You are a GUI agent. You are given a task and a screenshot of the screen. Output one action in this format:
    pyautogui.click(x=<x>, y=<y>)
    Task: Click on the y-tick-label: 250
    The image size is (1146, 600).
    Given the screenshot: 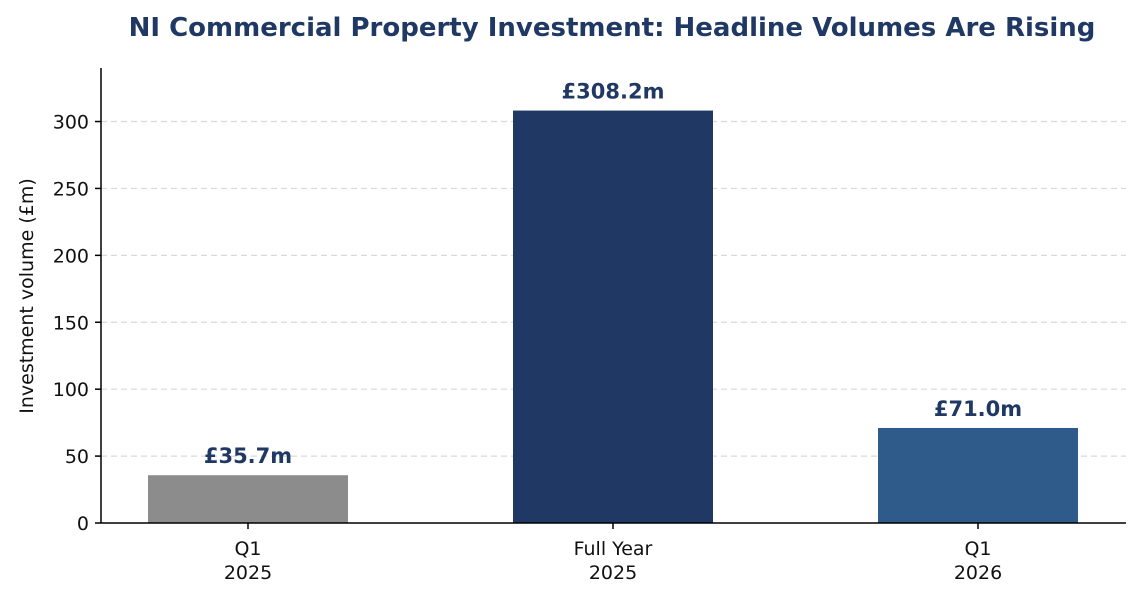 What is the action you would take?
    pyautogui.click(x=71, y=189)
    